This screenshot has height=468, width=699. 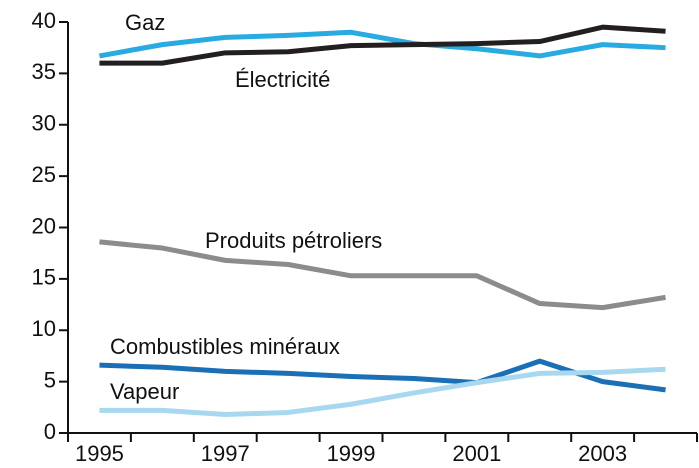 I want to click on y-tick-label: 5, so click(x=50, y=379).